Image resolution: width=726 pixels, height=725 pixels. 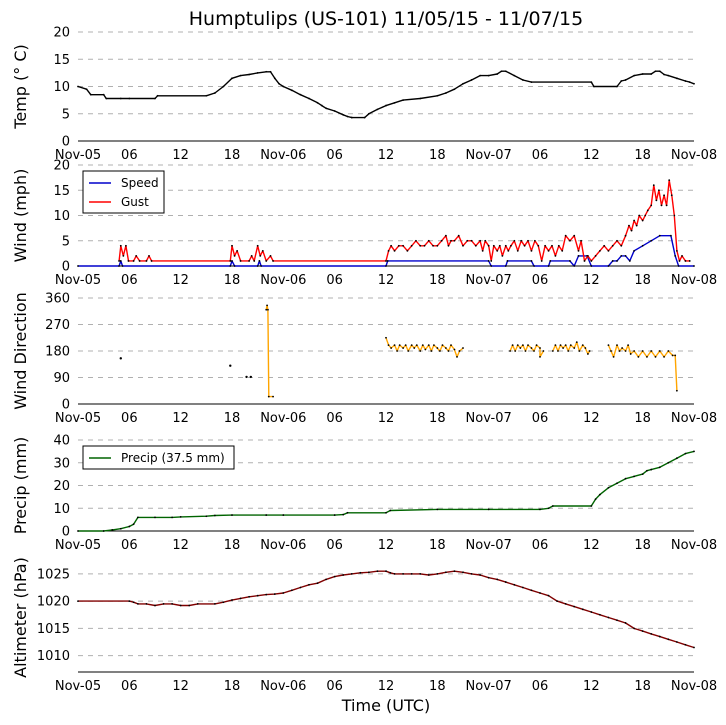 I want to click on y-tick-label: 0, so click(x=66, y=267).